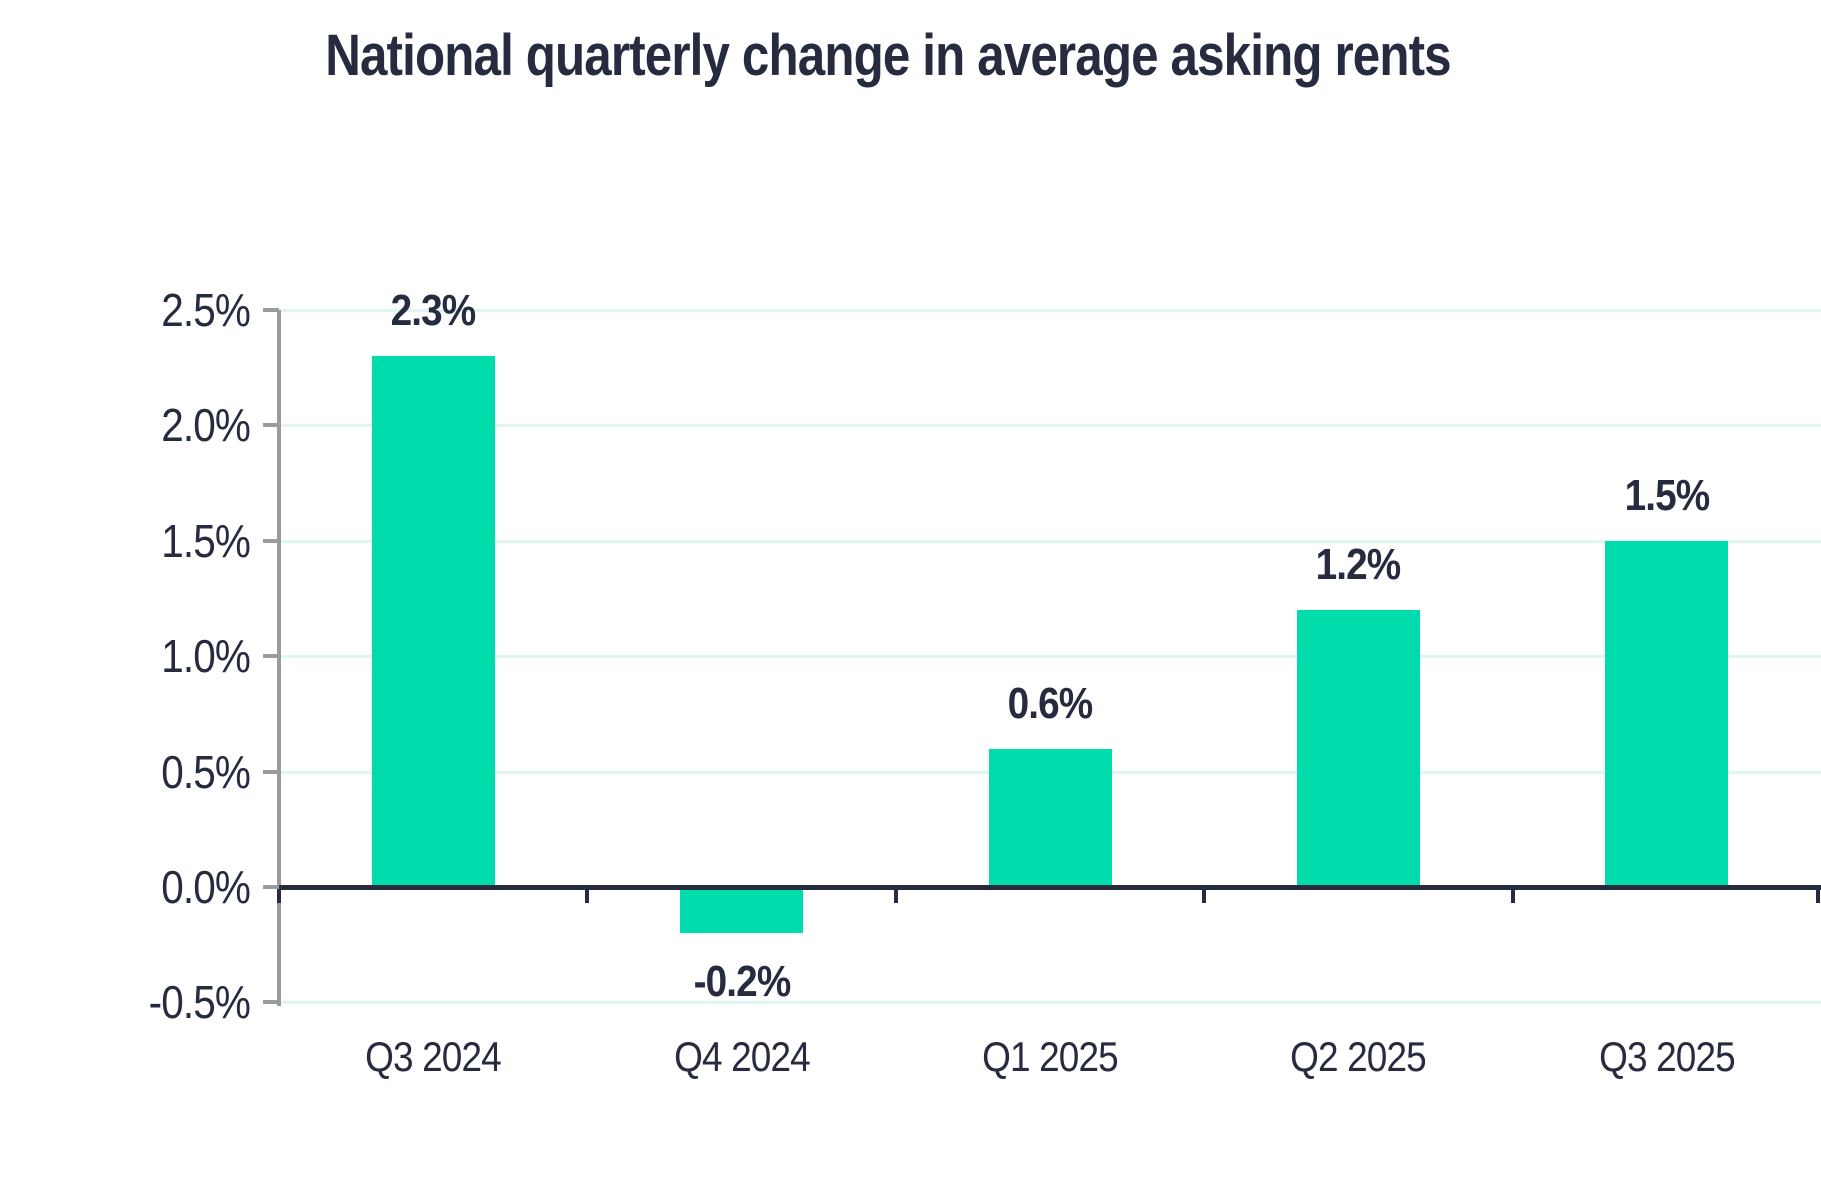 The image size is (1821, 1190). I want to click on bar-q2-2025, so click(1358, 748).